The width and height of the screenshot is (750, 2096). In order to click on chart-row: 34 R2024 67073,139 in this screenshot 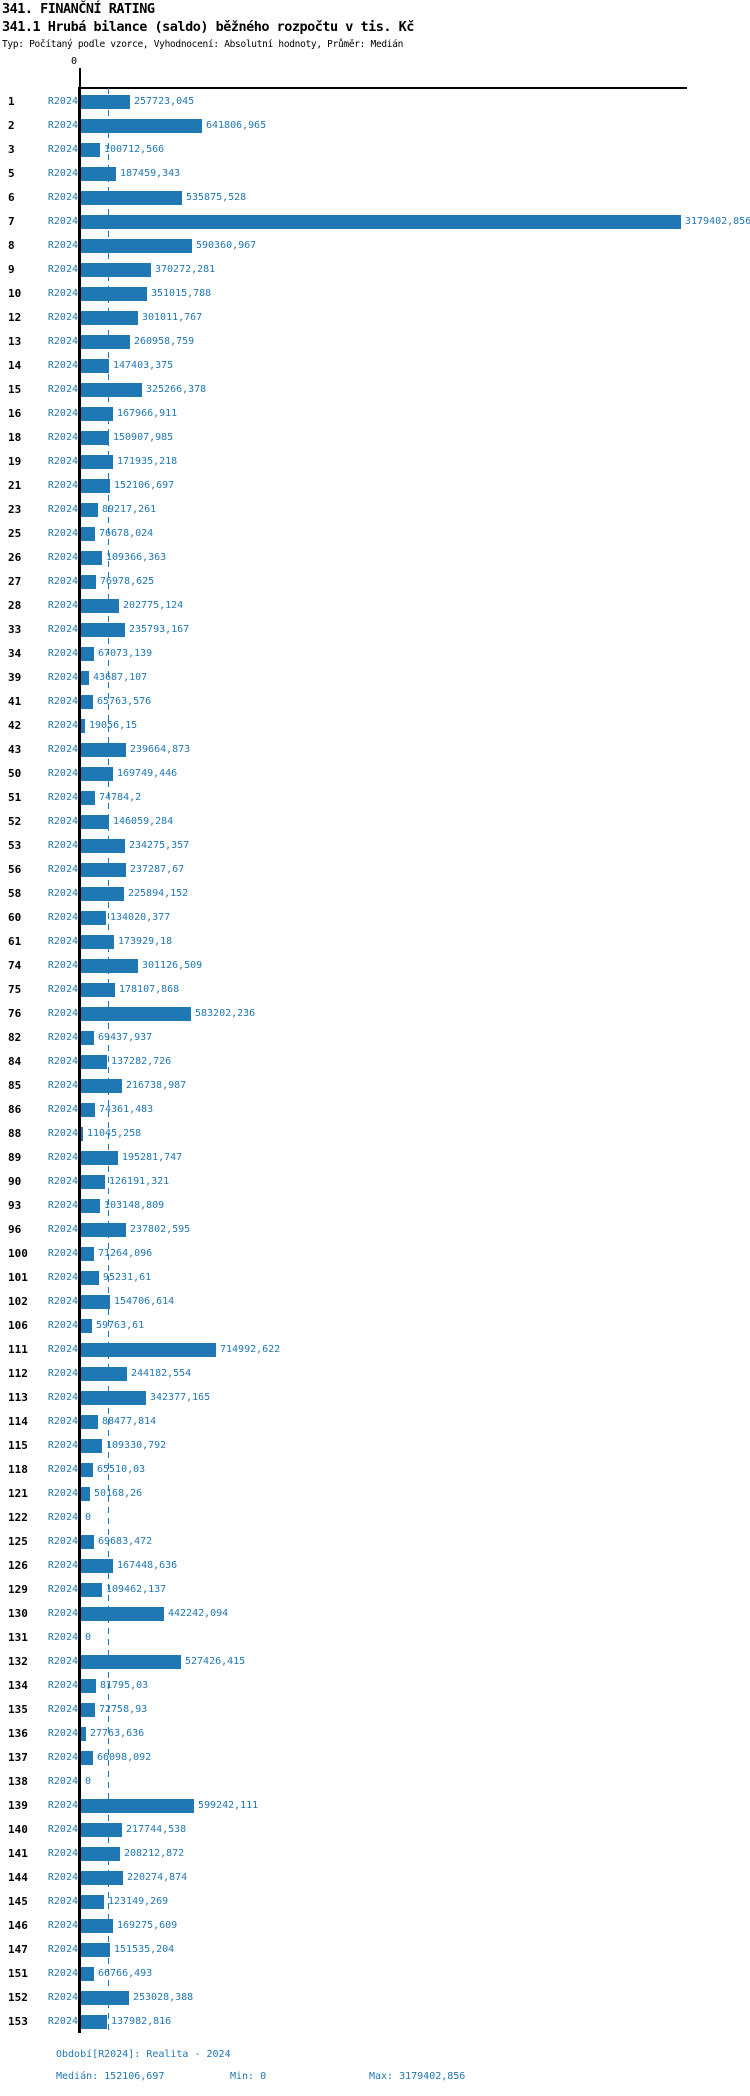, I will do `click(375, 654)`.